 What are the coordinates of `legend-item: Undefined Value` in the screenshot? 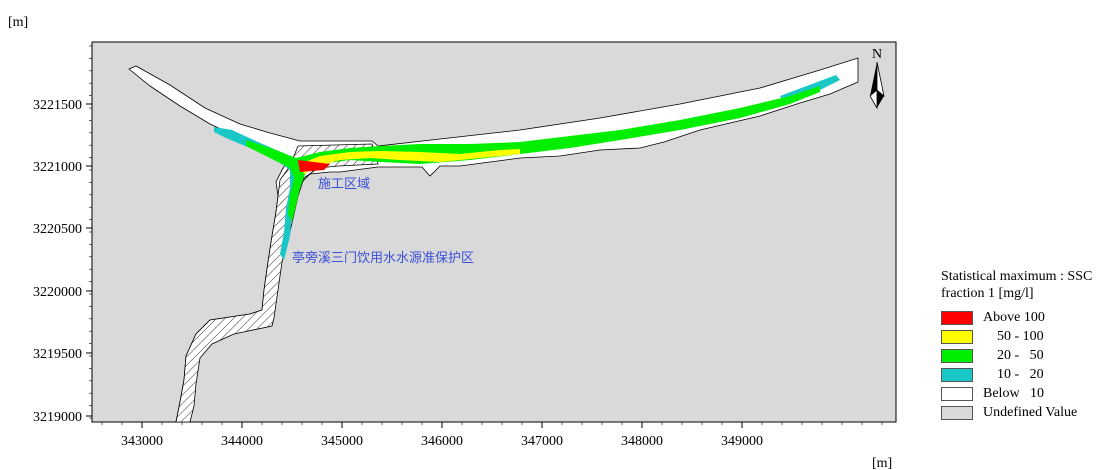 It's located at (1028, 412).